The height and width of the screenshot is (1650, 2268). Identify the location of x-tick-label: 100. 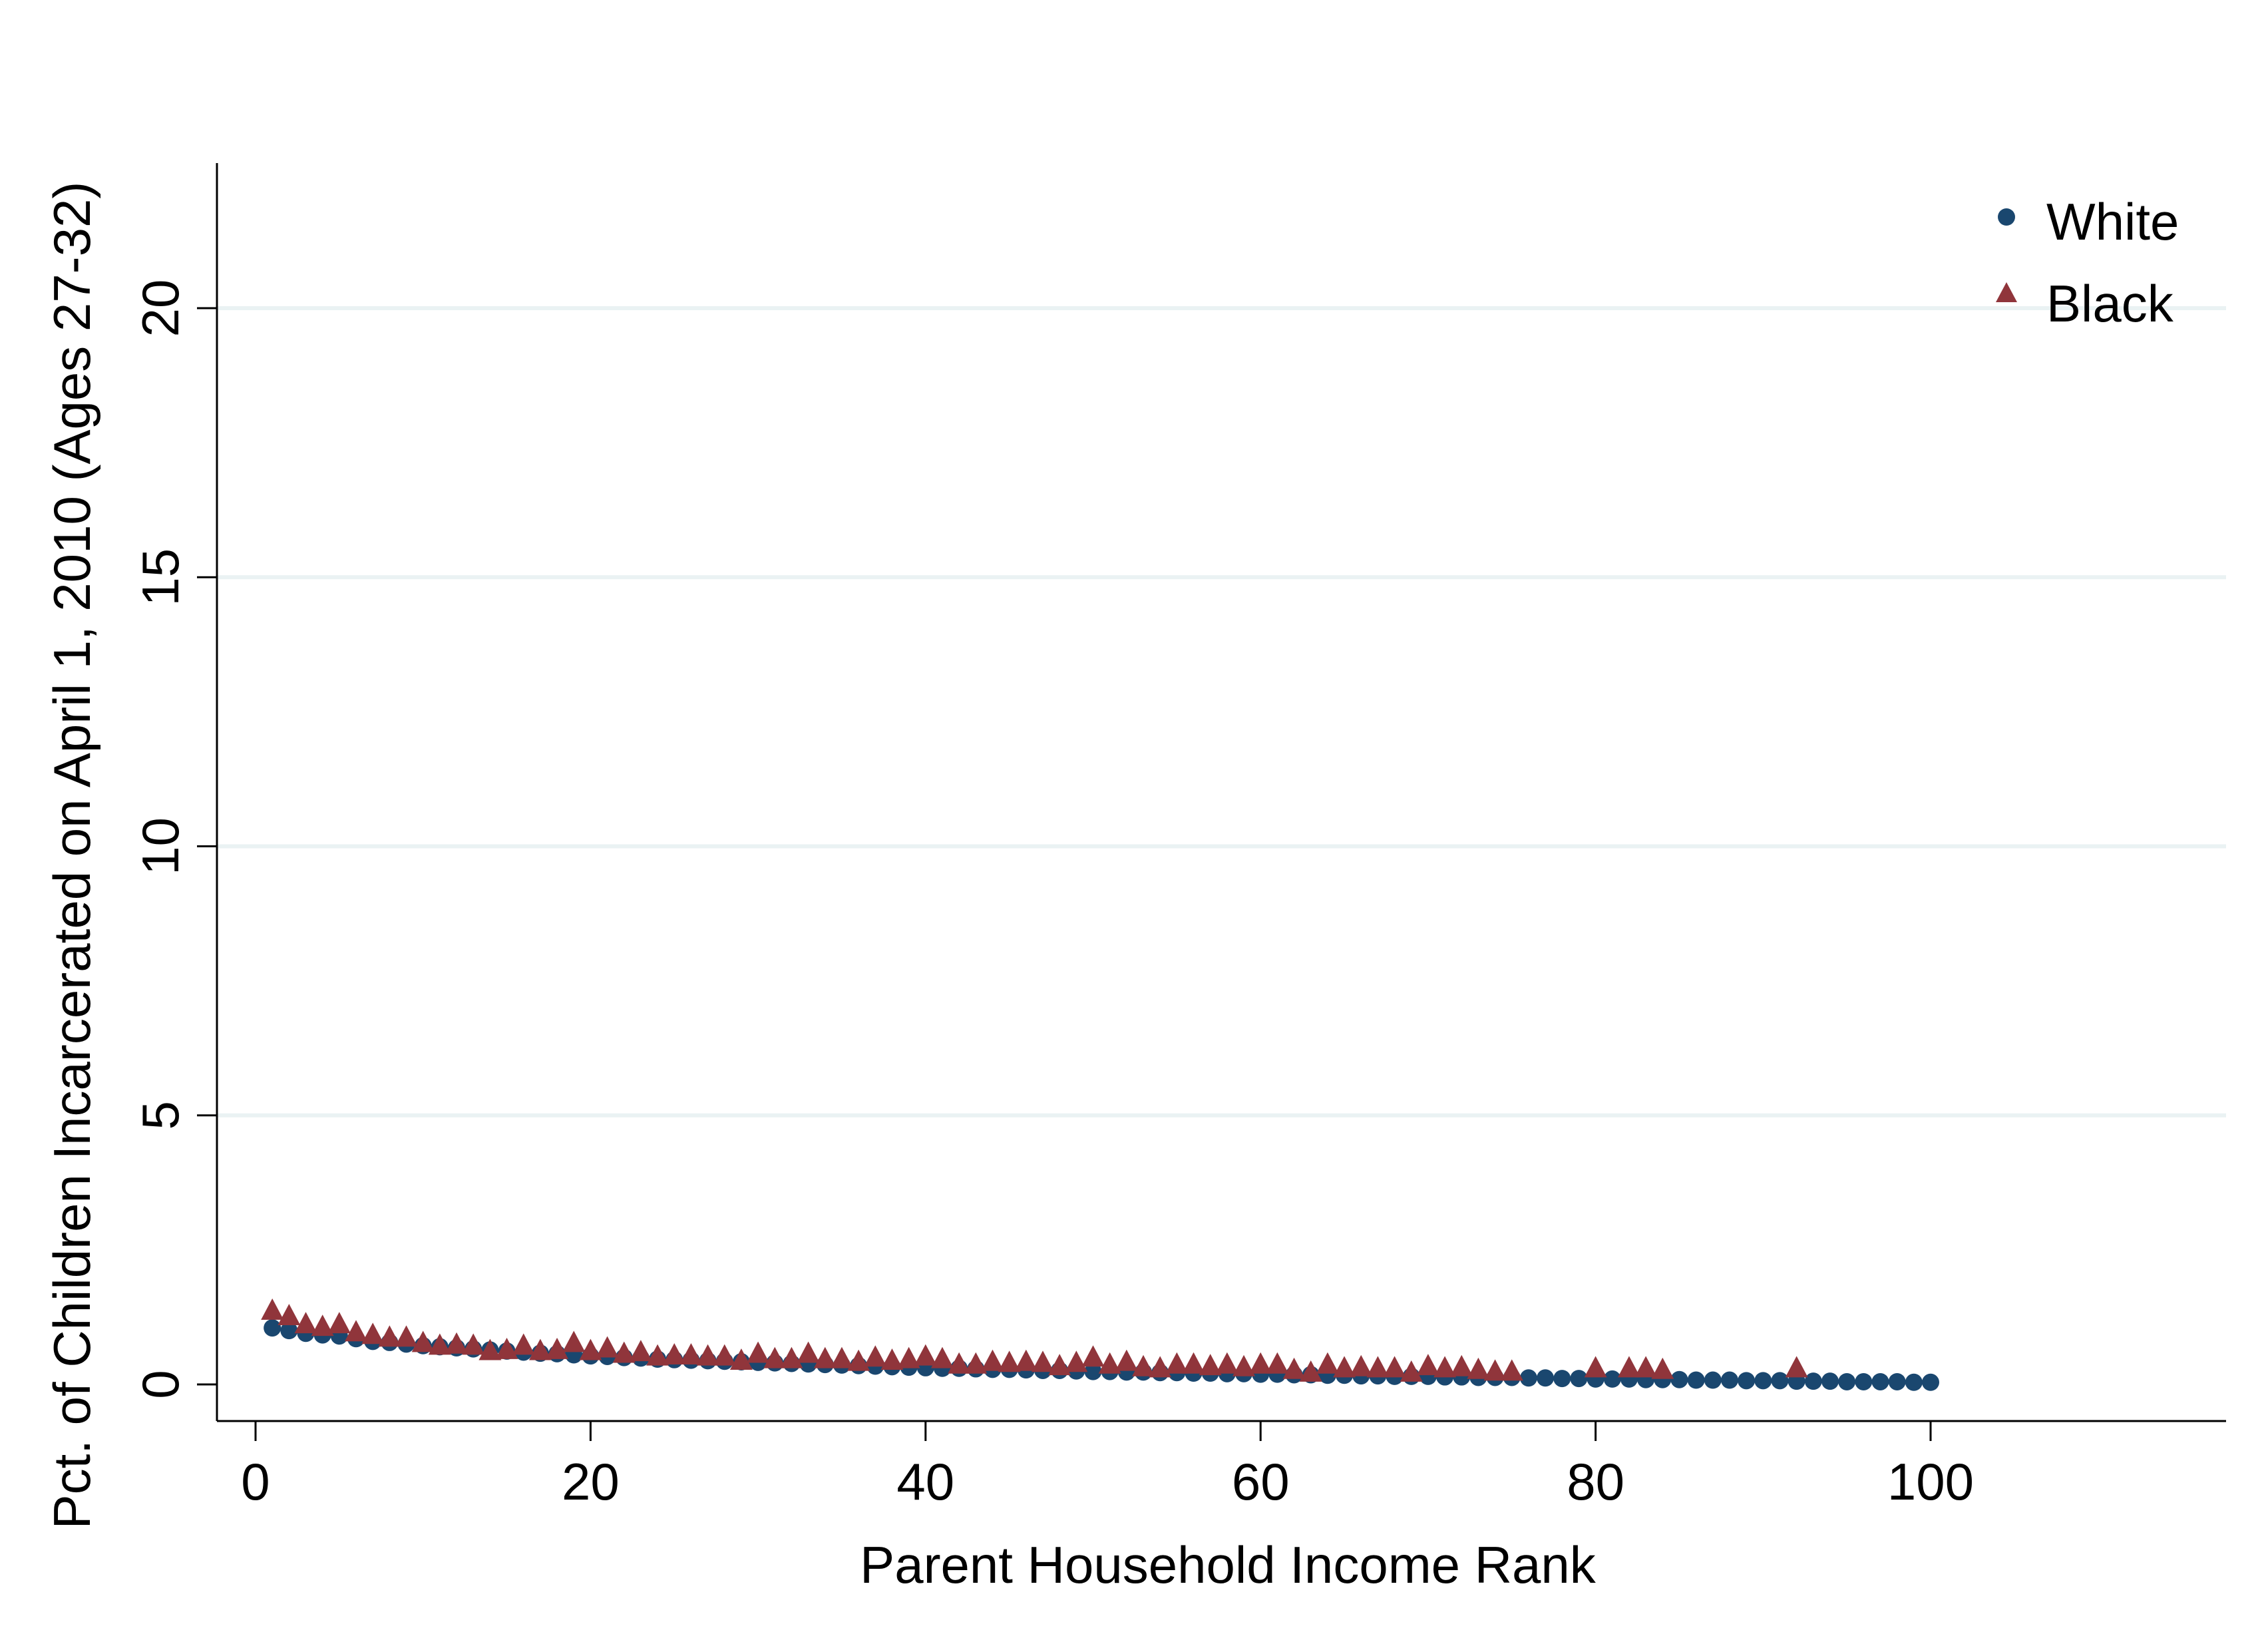
(1930, 1481).